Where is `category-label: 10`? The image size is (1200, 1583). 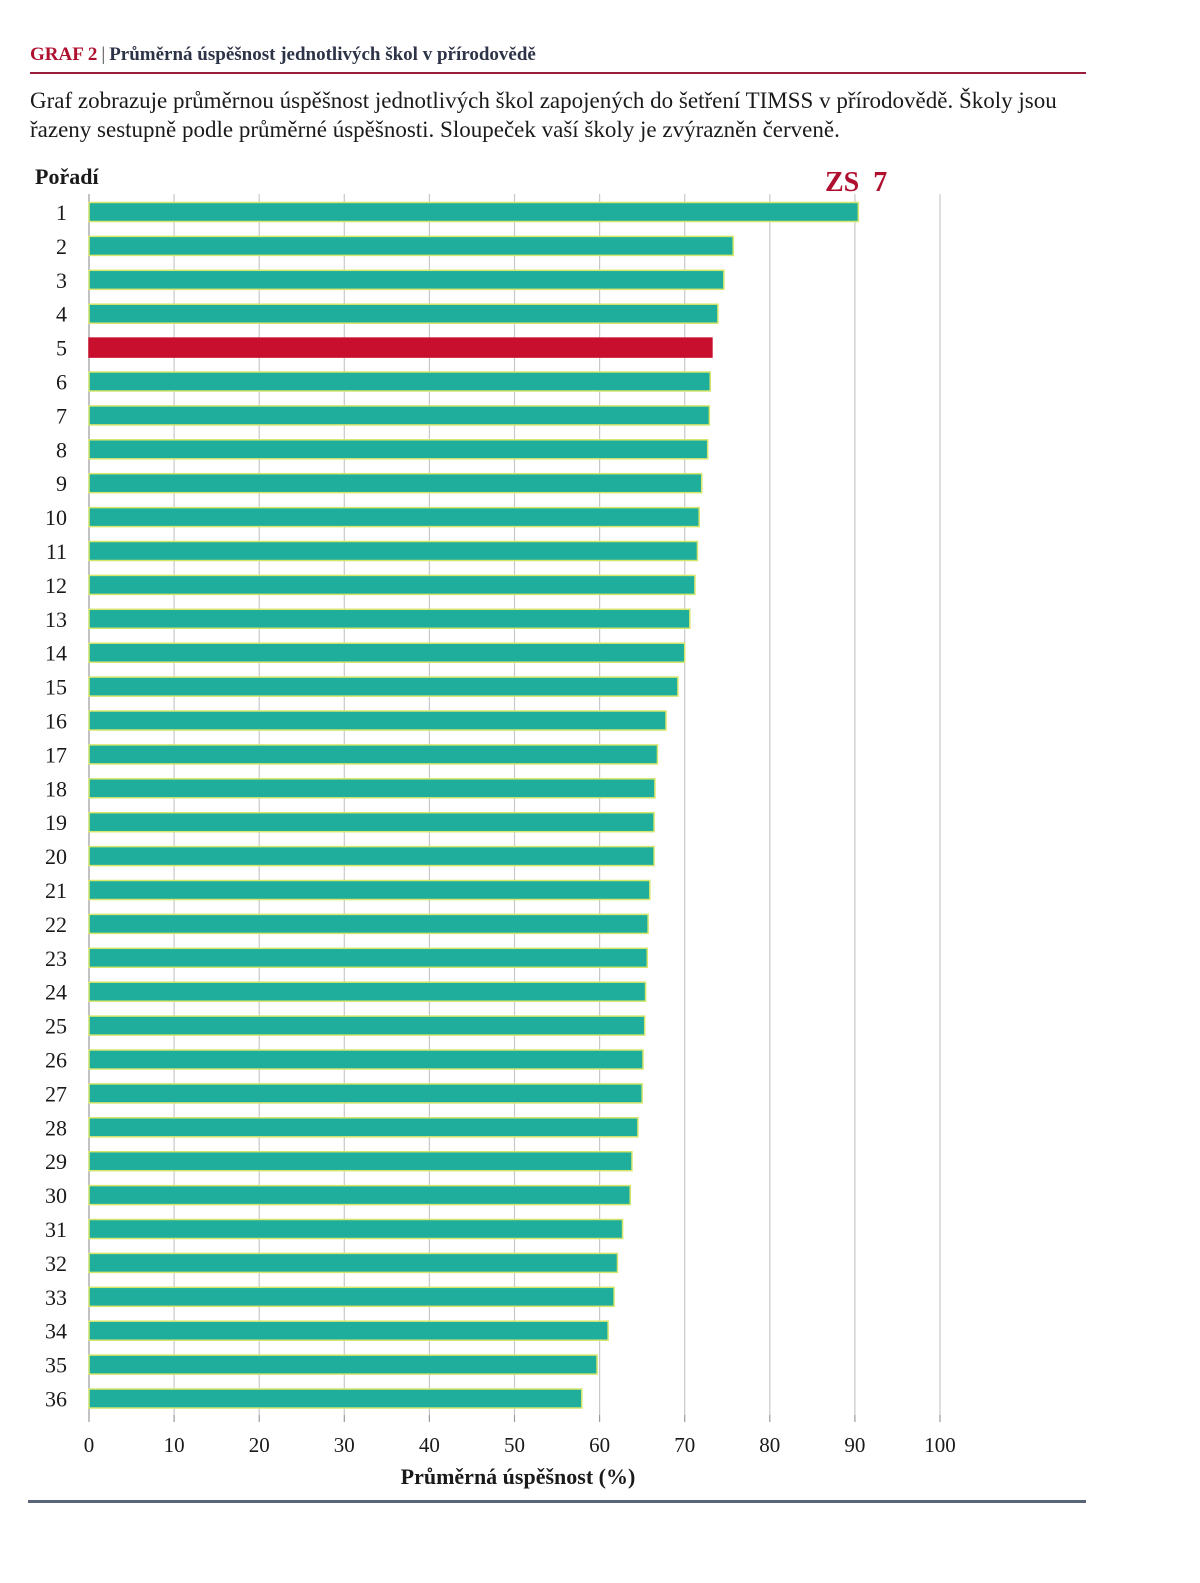
category-label: 10 is located at coordinates (56, 517).